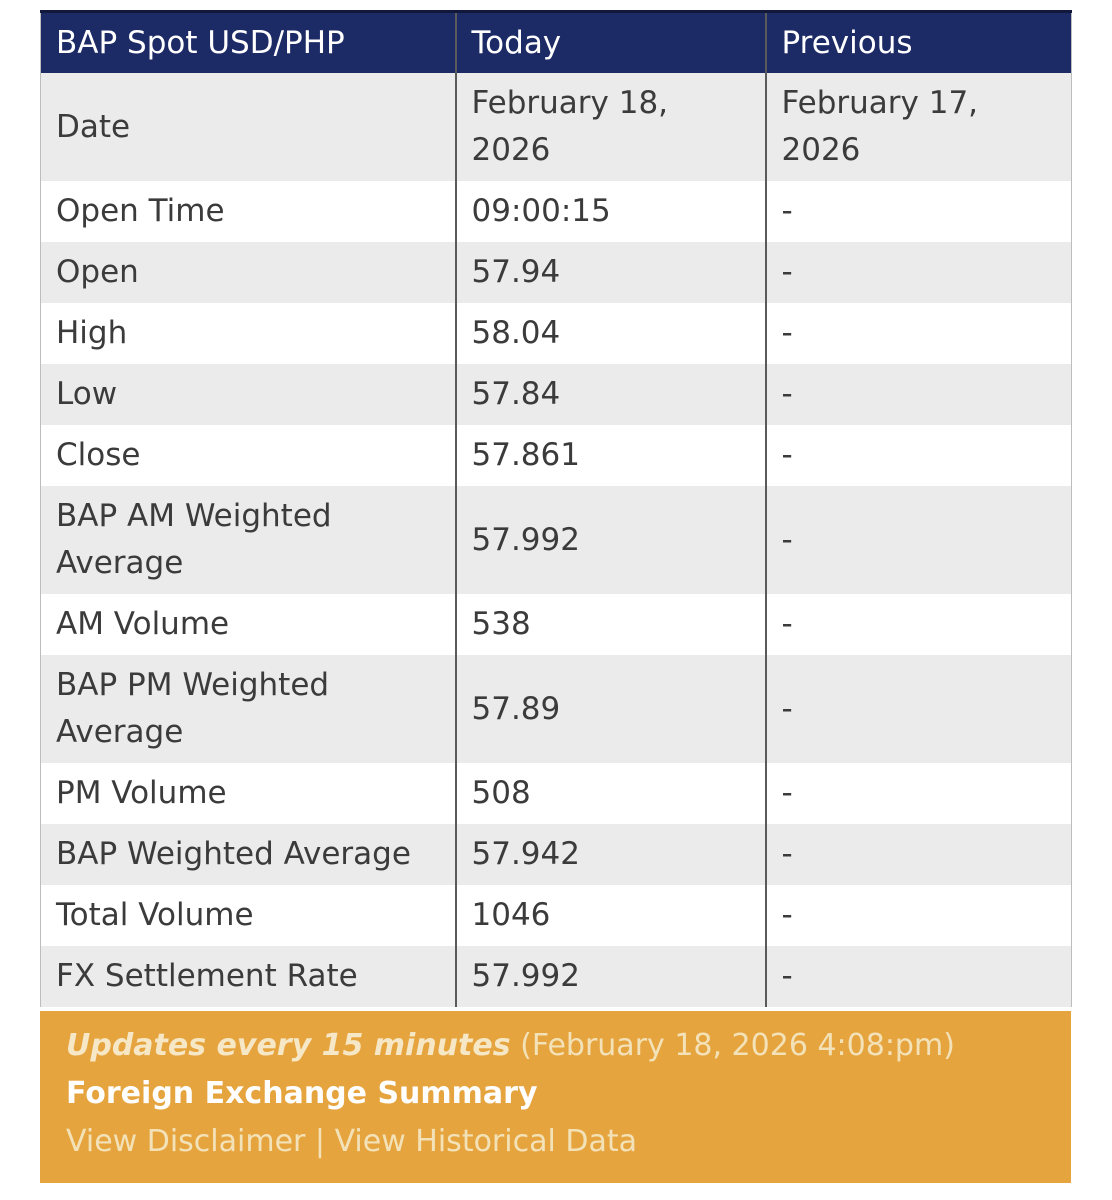 The width and height of the screenshot is (1112, 1200). What do you see at coordinates (233, 854) in the screenshot?
I see `row-label: BAP Weighted Average` at bounding box center [233, 854].